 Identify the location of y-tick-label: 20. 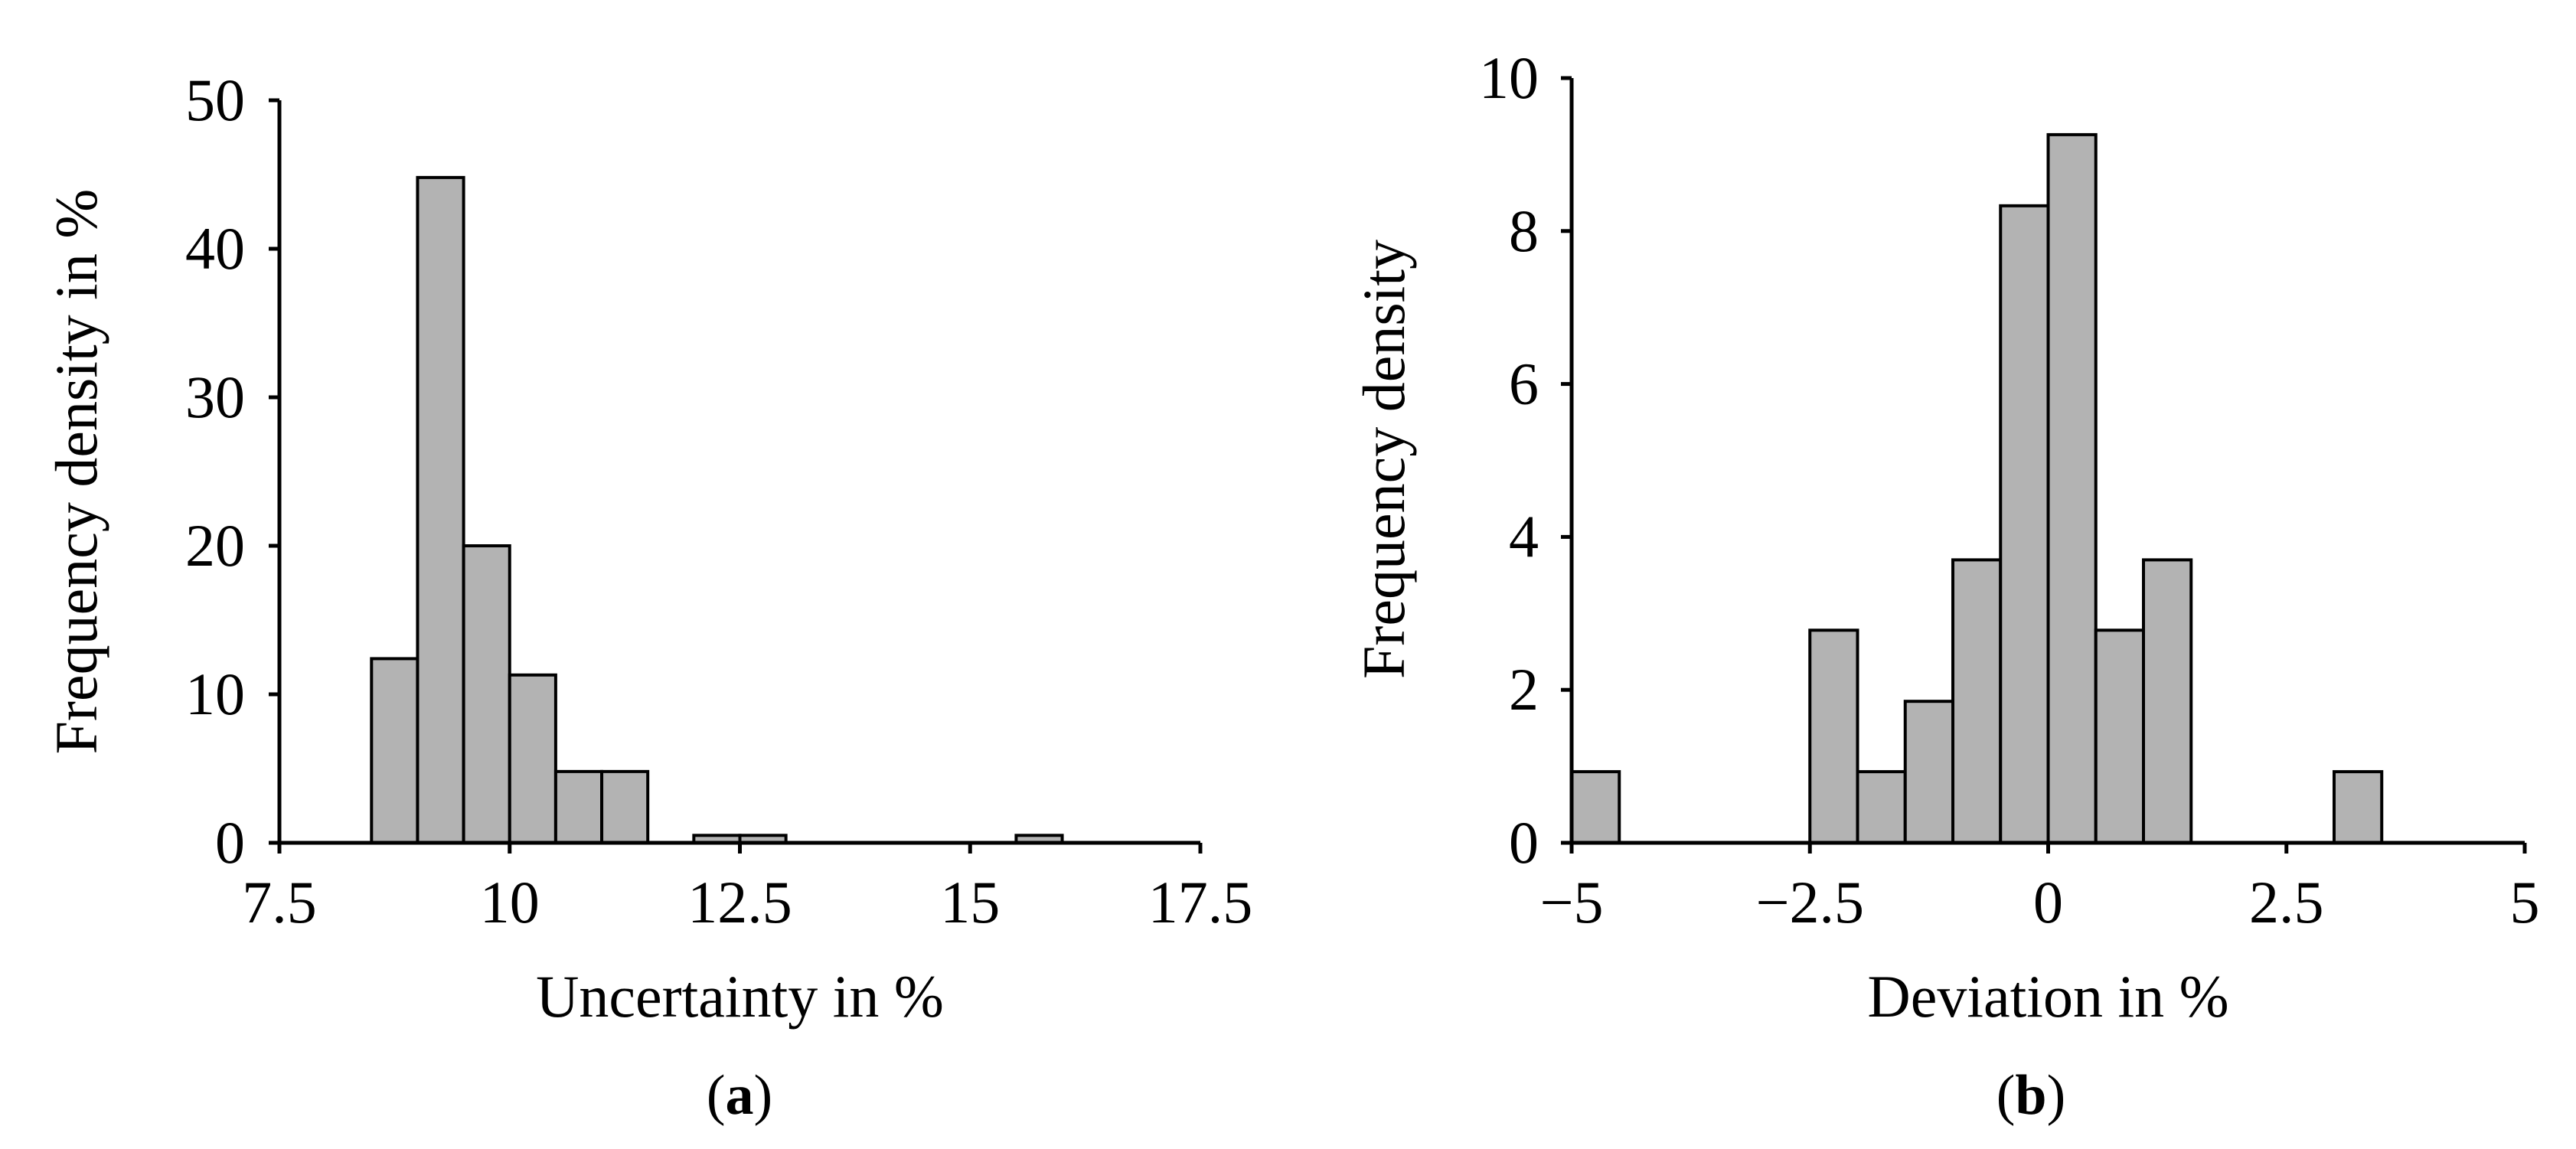
(215, 545).